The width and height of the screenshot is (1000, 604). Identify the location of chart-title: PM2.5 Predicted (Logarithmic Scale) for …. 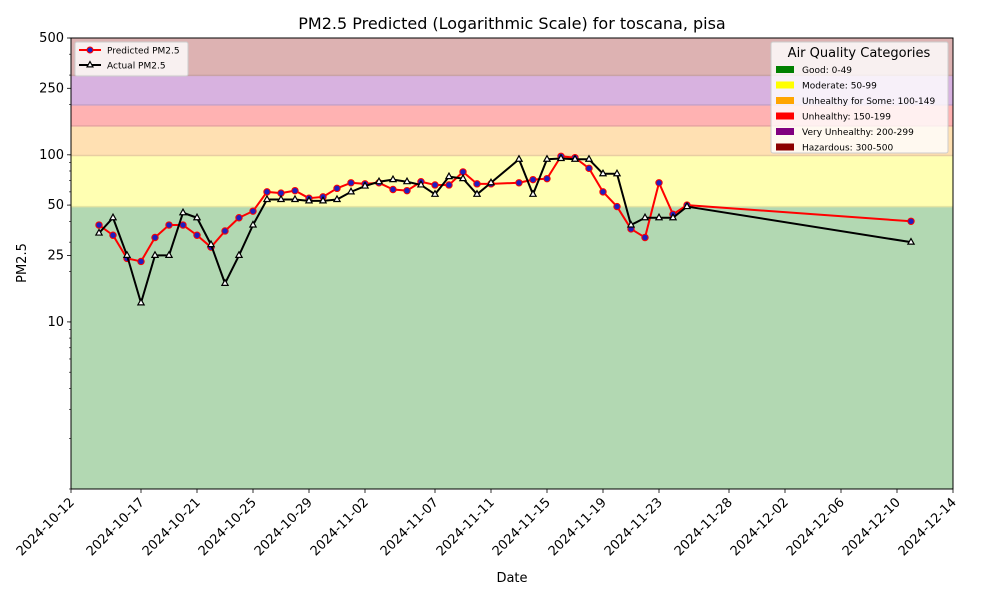
(511, 23).